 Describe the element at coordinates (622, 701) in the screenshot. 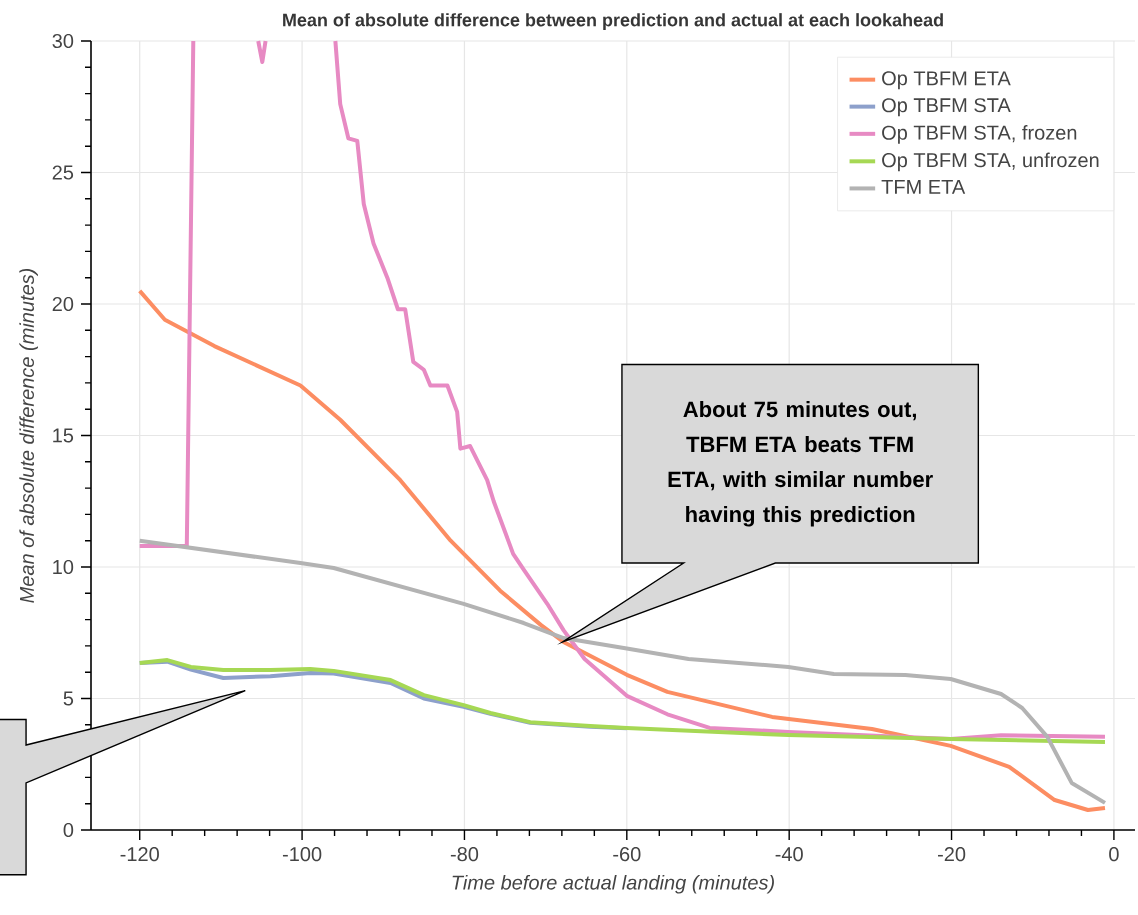

I see `line-series` at that location.